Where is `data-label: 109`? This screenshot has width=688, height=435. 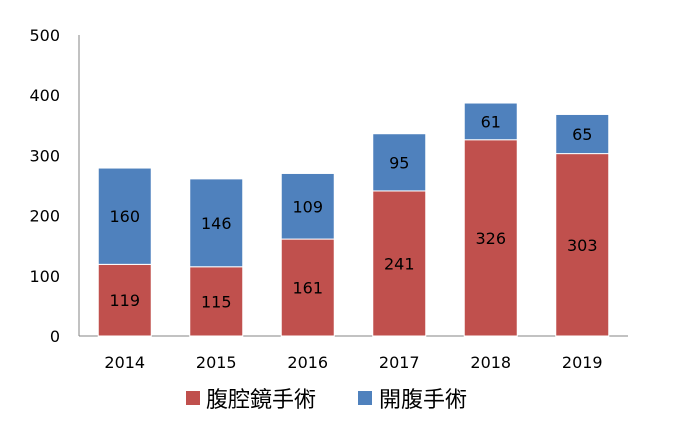
data-label: 109 is located at coordinates (307, 206).